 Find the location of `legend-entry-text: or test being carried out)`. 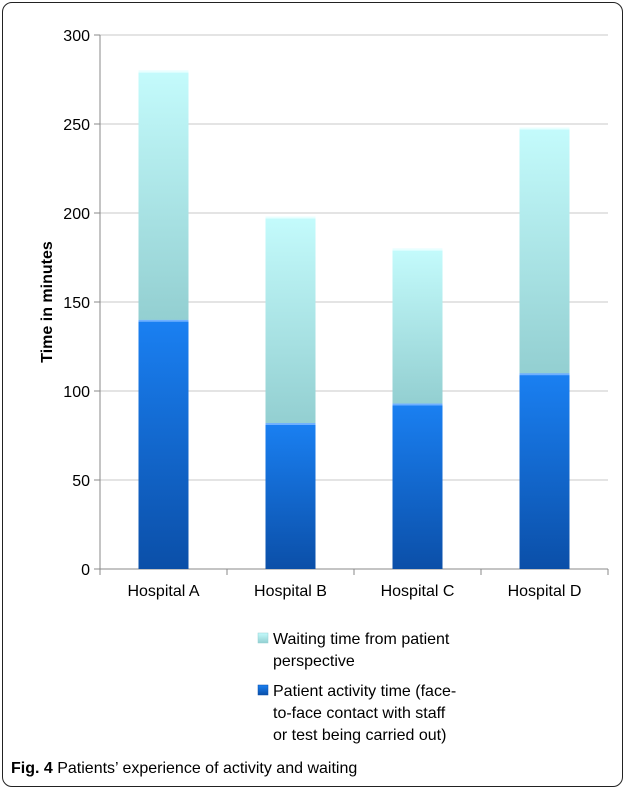

legend-entry-text: or test being carried out) is located at coordinates (359, 735).